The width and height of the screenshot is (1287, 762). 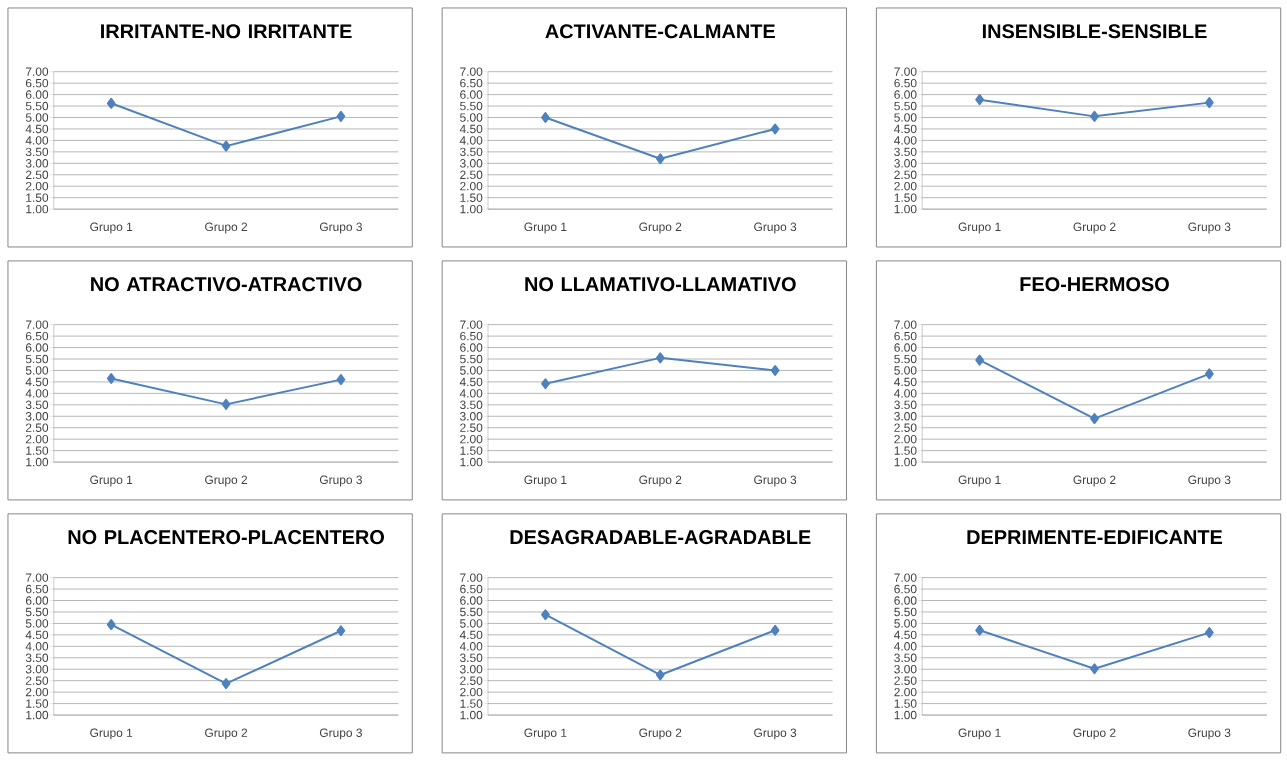 I want to click on chart-title: NO LLAMATIVO-LLAMATIVO, so click(x=660, y=284).